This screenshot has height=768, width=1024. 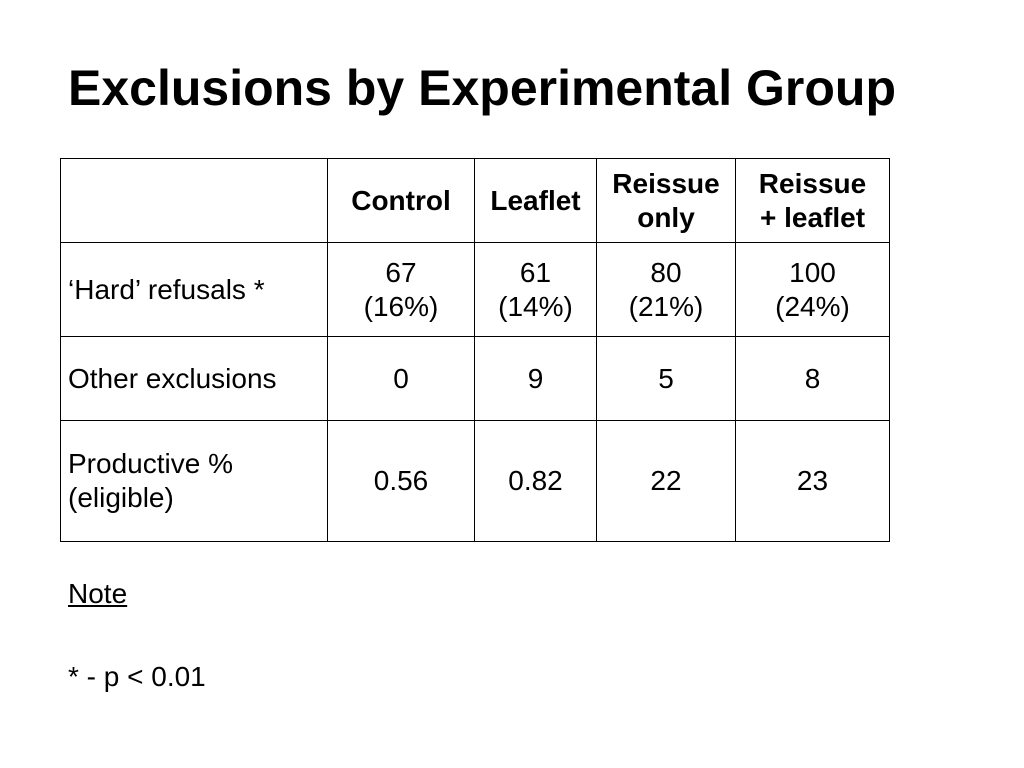 I want to click on row-label: ‘Hard’ refusals *, so click(x=194, y=289).